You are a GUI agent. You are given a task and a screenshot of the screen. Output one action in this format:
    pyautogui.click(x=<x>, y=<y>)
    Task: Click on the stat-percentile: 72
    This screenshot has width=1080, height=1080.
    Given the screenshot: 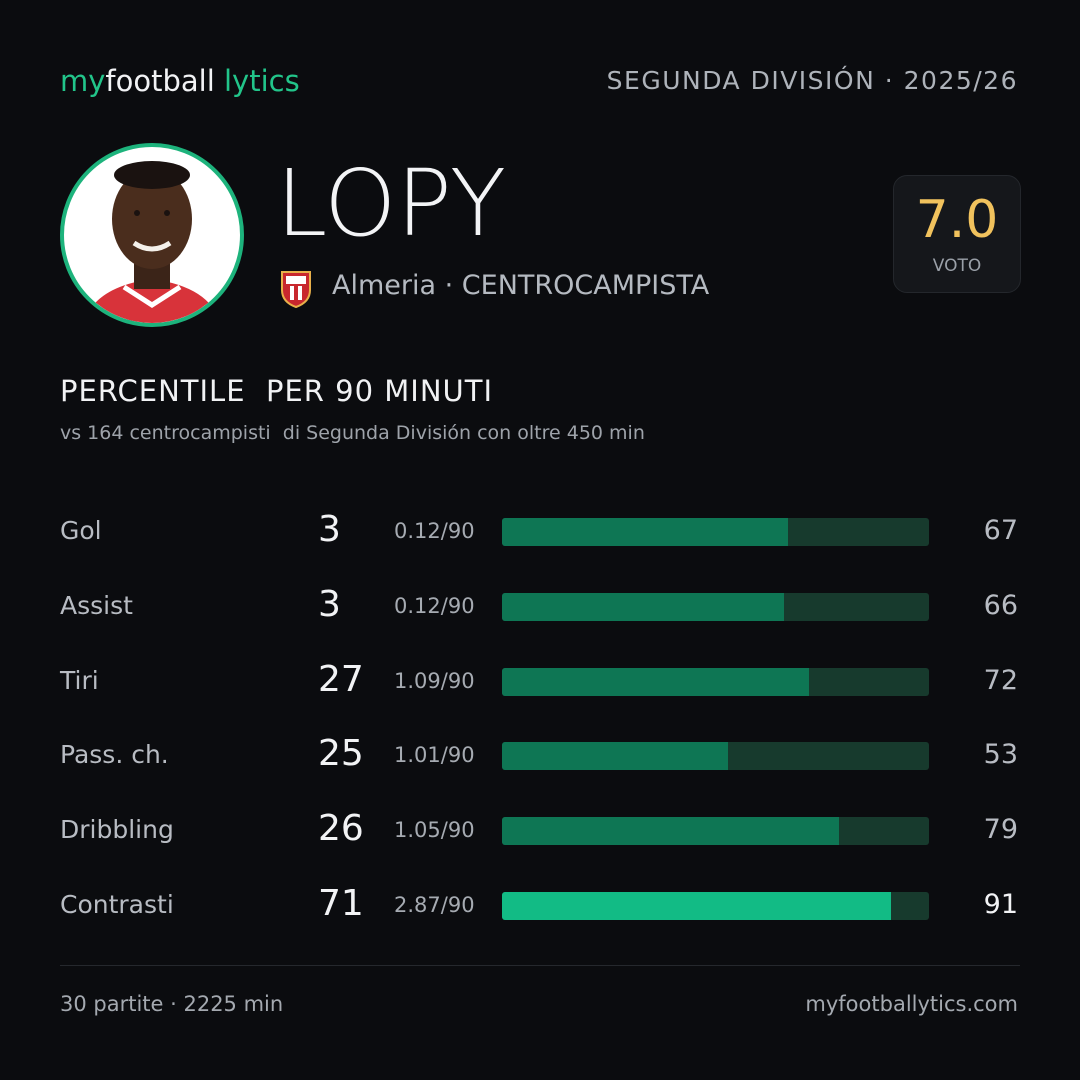 What is the action you would take?
    pyautogui.click(x=1000, y=680)
    